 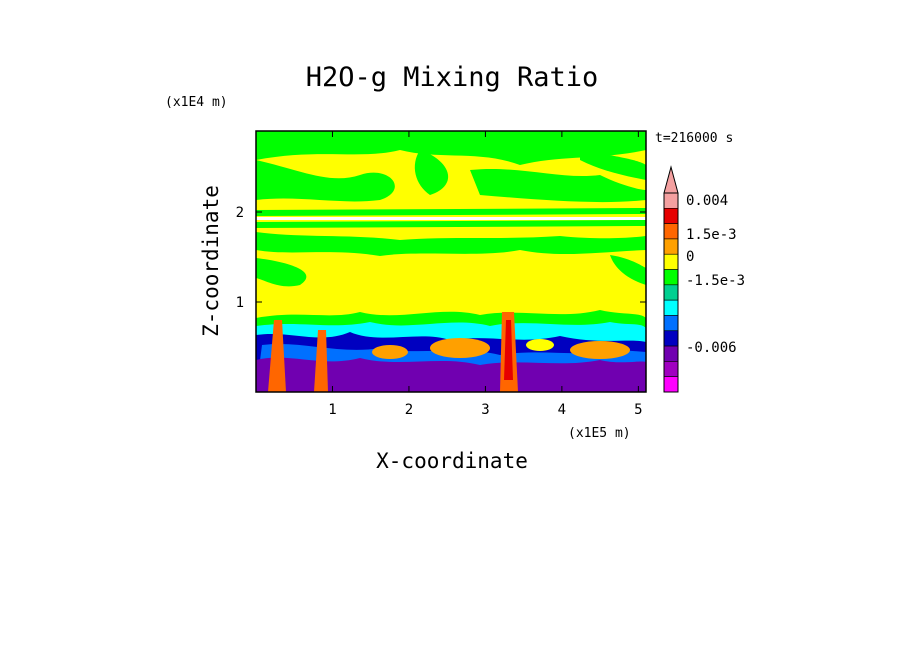 I want to click on field-region-upper, so click(x=451, y=209).